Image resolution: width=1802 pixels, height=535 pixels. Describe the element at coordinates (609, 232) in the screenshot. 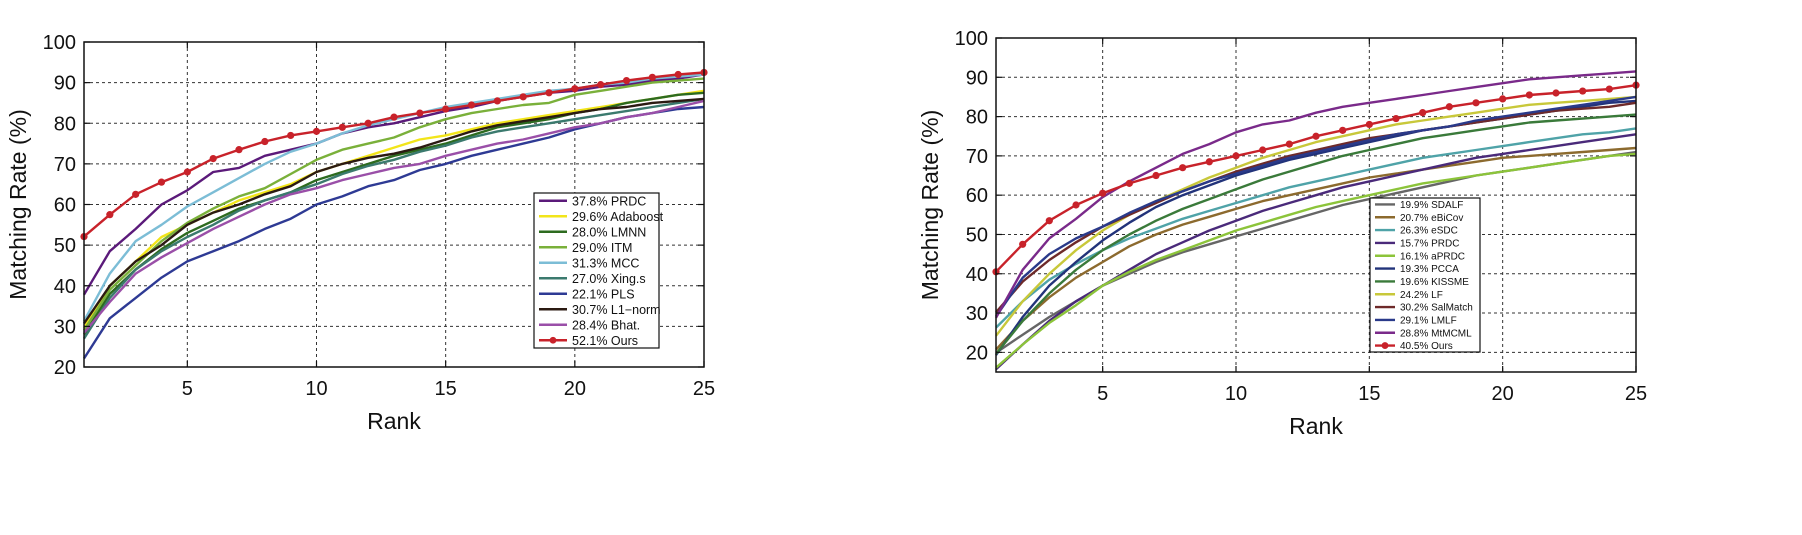

I see `left-legend-entry: 28.0% LMNN` at that location.